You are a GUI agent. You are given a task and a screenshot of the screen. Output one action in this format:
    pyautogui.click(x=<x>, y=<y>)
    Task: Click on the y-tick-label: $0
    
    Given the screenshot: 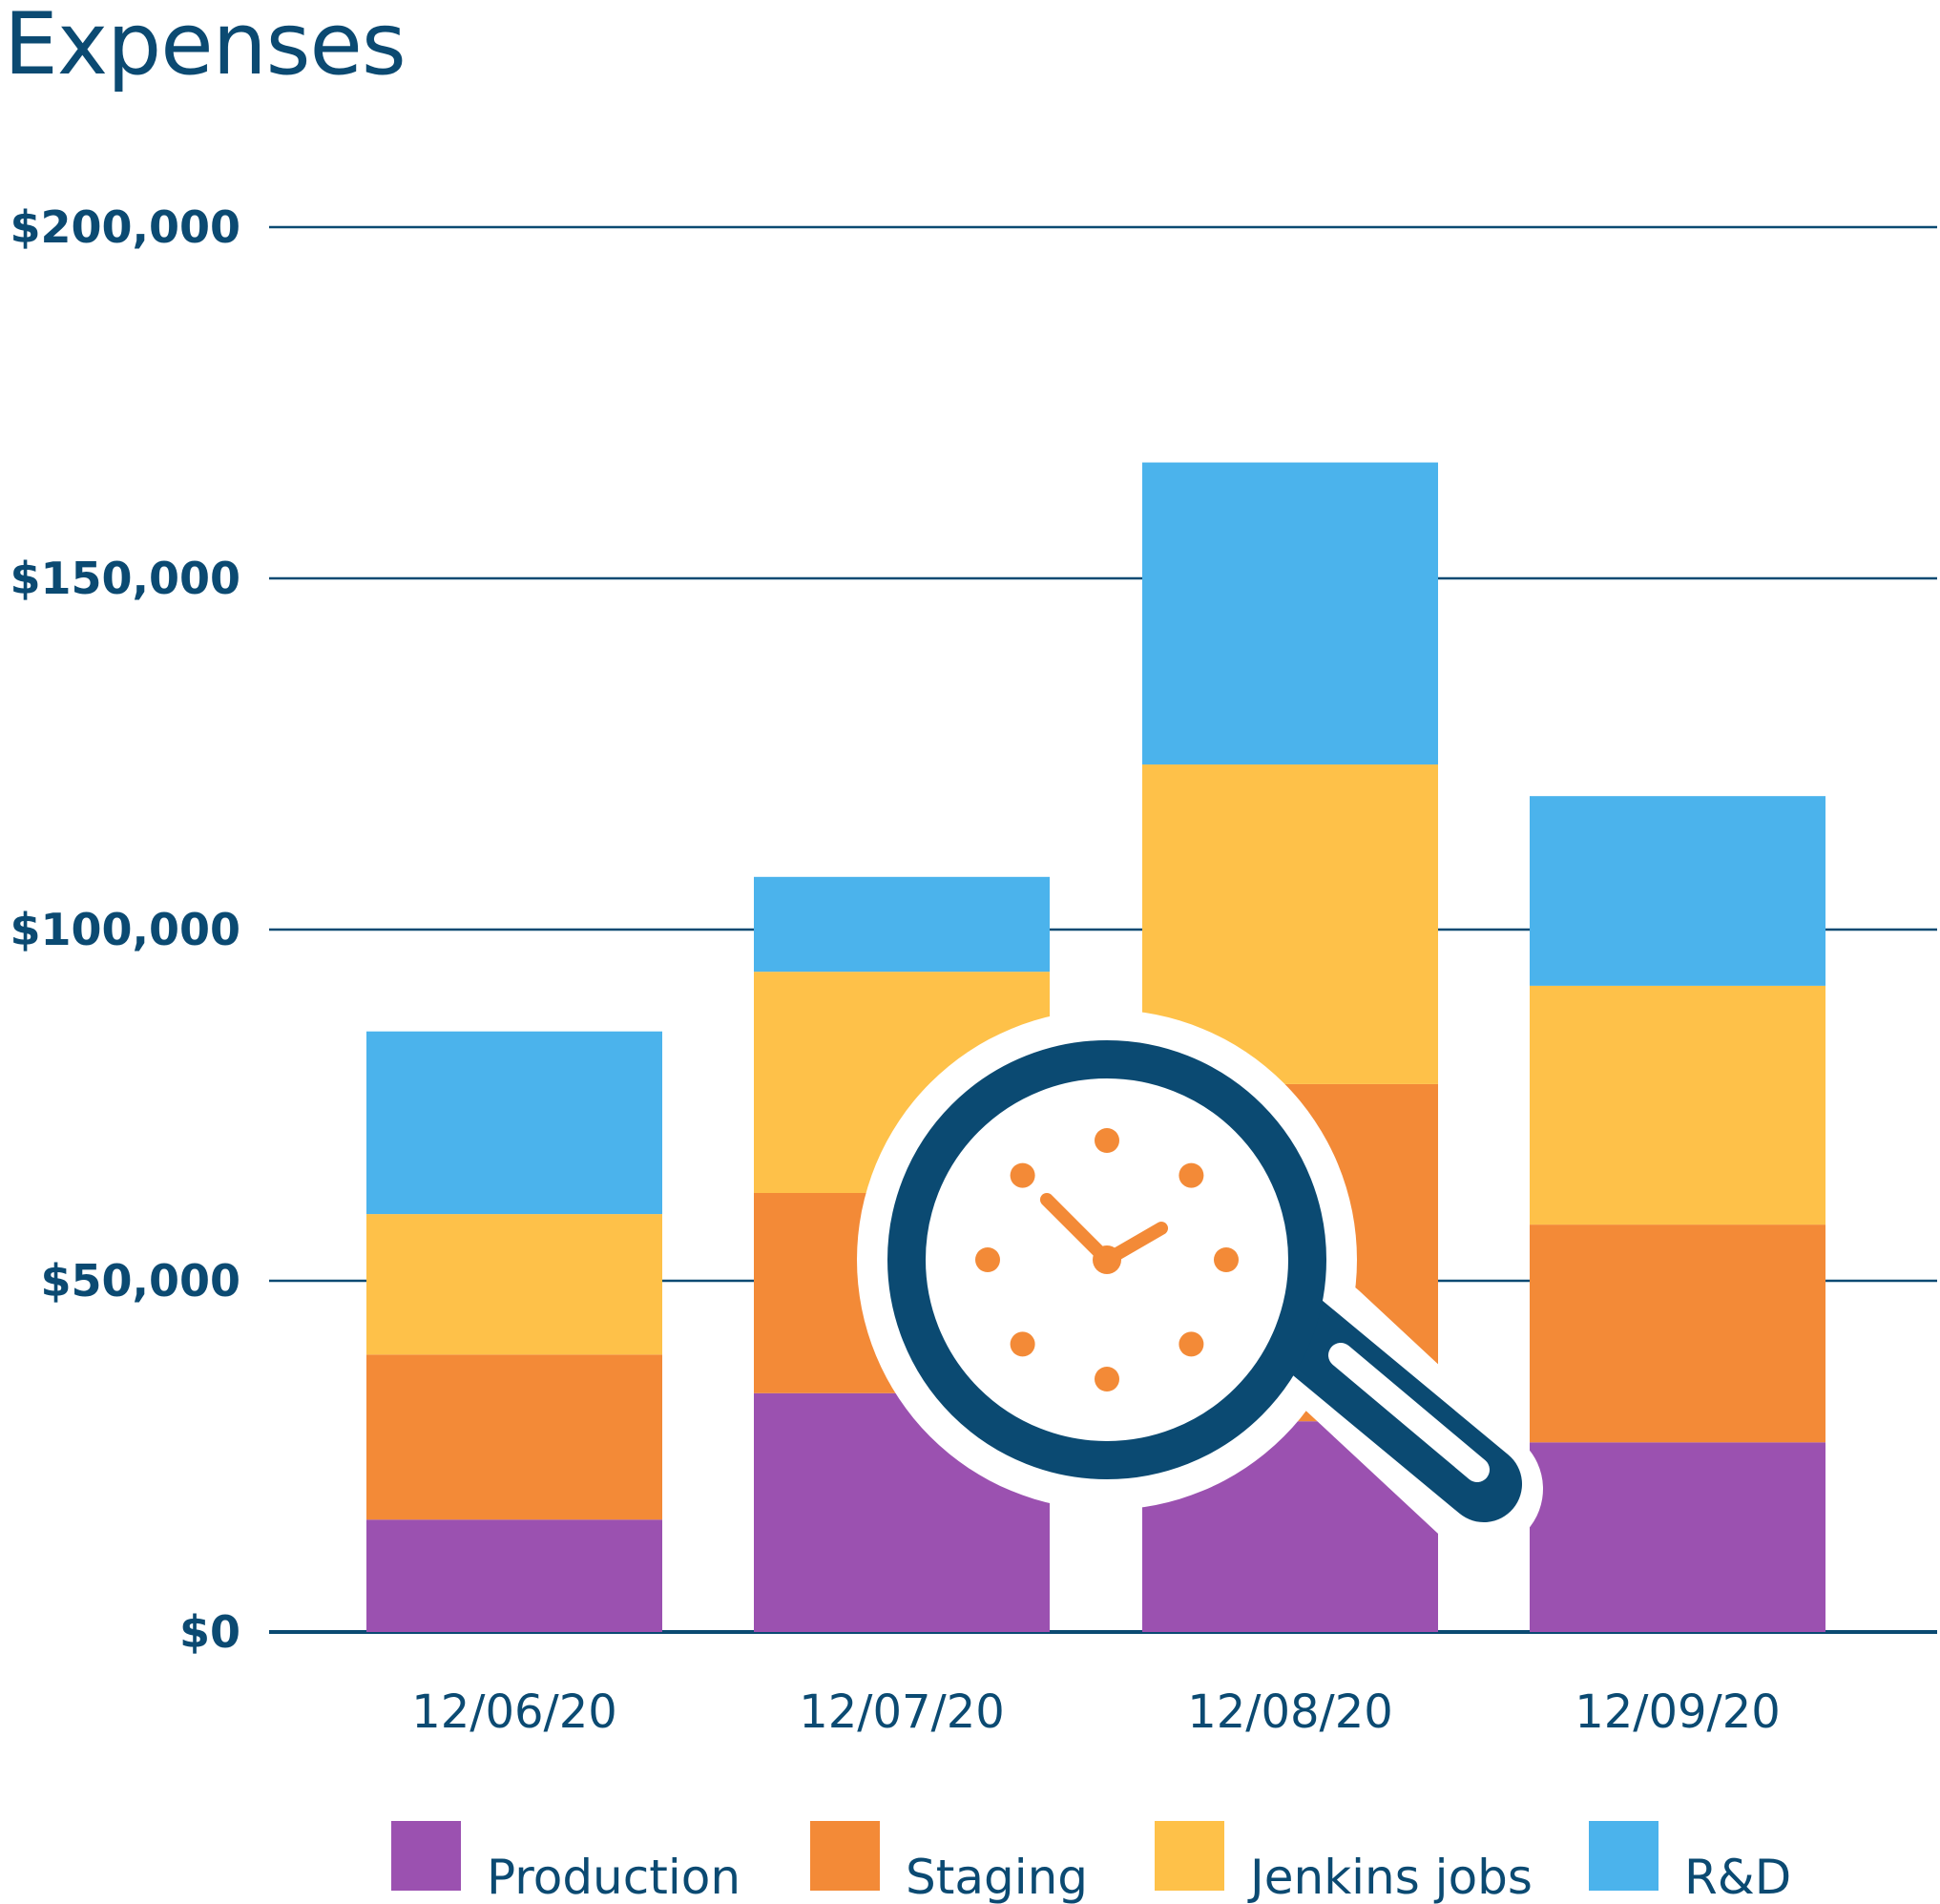 What is the action you would take?
    pyautogui.click(x=209, y=1632)
    